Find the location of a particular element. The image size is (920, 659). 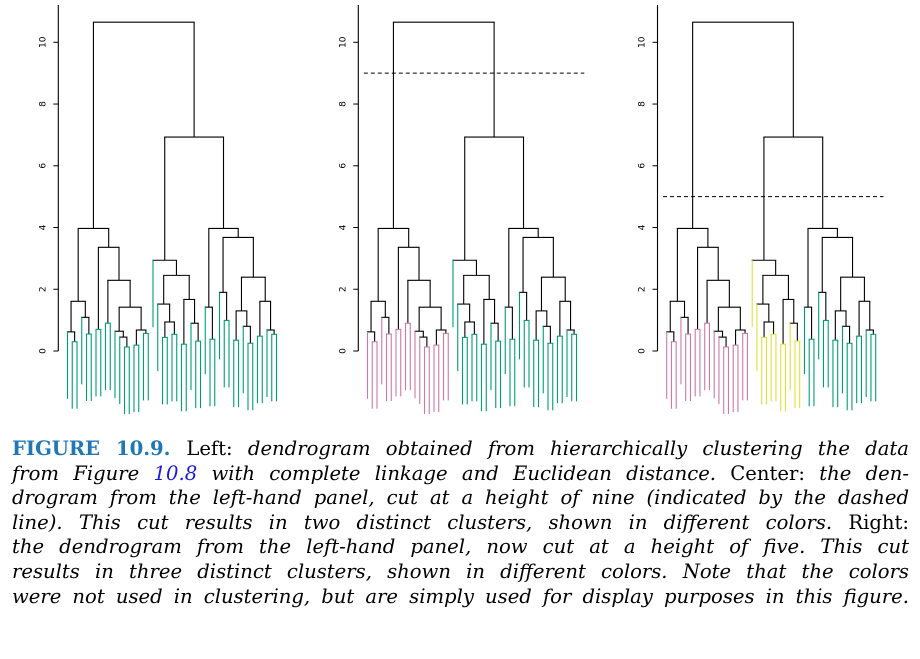

caption-text: Right: is located at coordinates (870, 522).